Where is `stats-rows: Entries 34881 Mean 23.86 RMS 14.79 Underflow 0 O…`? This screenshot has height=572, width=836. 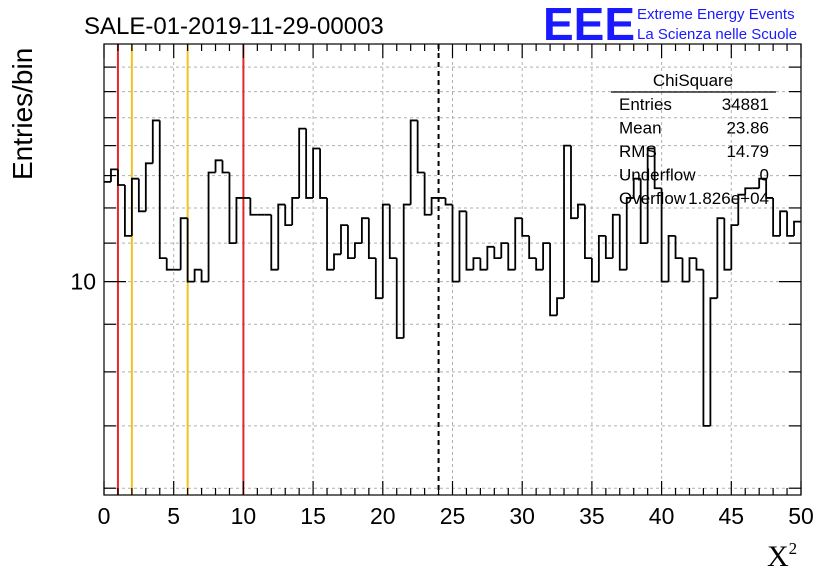 stats-rows: Entries 34881 Mean 23.86 RMS 14.79 Underflow 0 O… is located at coordinates (694, 151).